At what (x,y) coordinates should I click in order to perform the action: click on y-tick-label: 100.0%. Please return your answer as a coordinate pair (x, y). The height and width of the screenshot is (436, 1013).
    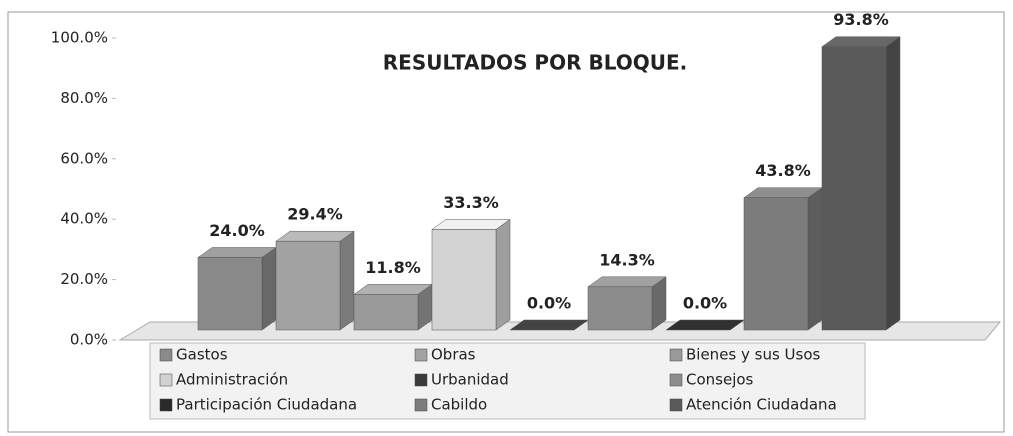
    Looking at the image, I should click on (79, 38).